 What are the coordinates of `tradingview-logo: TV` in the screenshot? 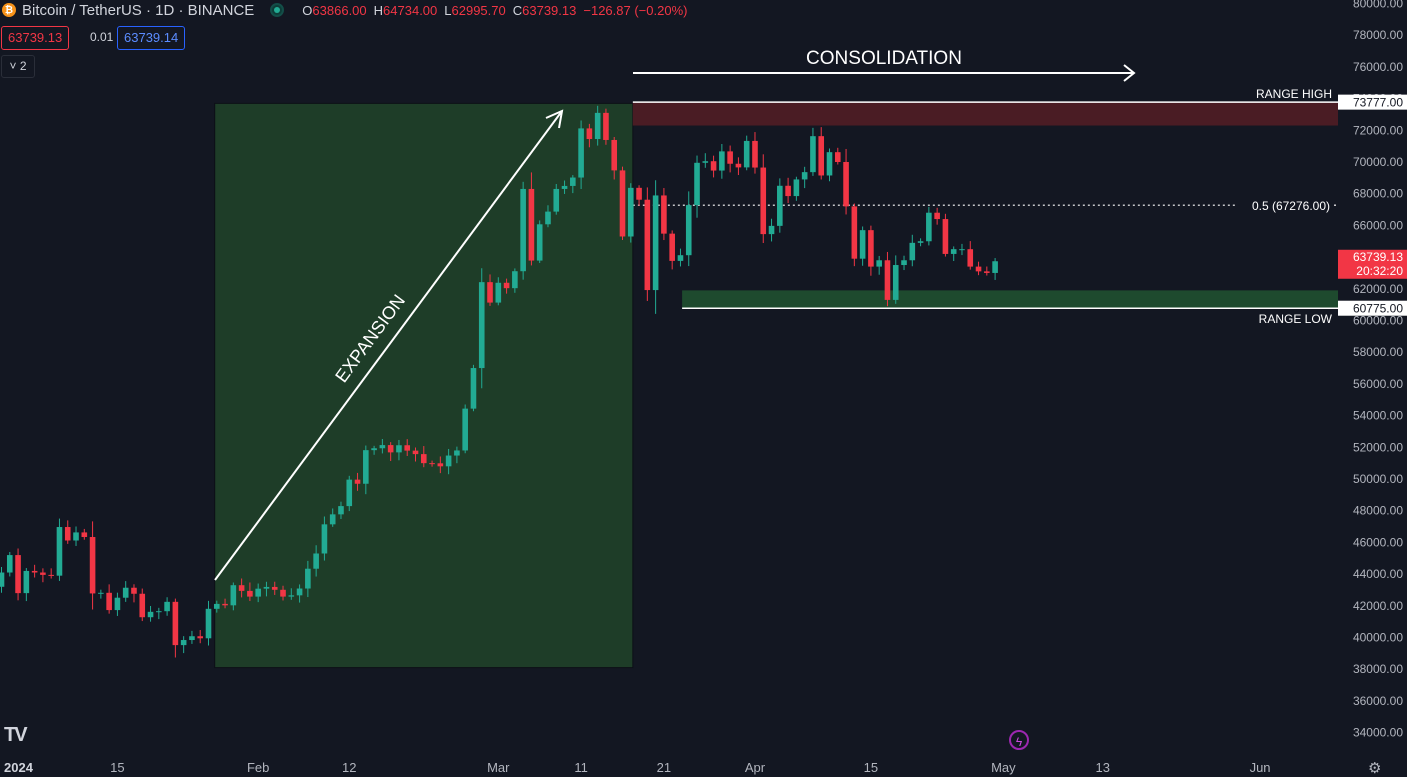 It's located at (16, 735).